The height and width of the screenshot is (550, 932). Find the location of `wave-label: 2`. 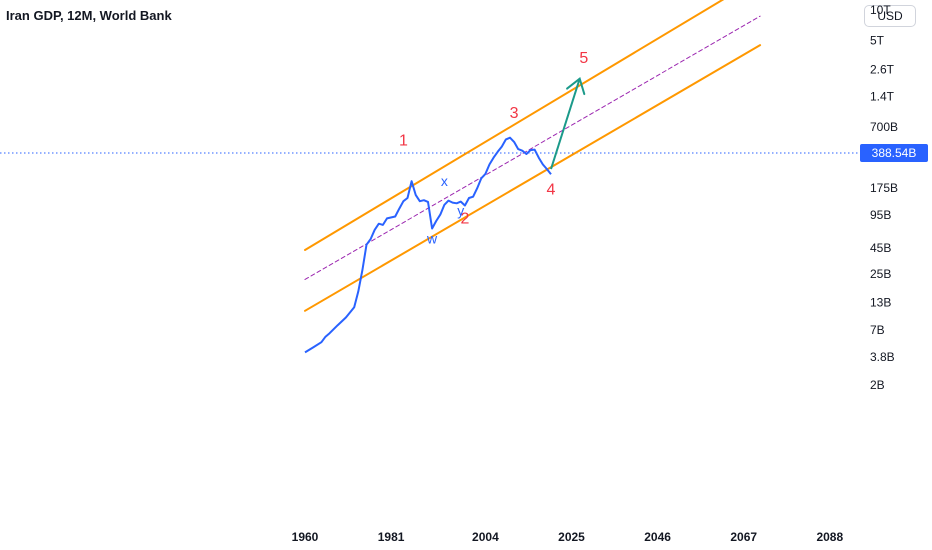

wave-label: 2 is located at coordinates (464, 219).